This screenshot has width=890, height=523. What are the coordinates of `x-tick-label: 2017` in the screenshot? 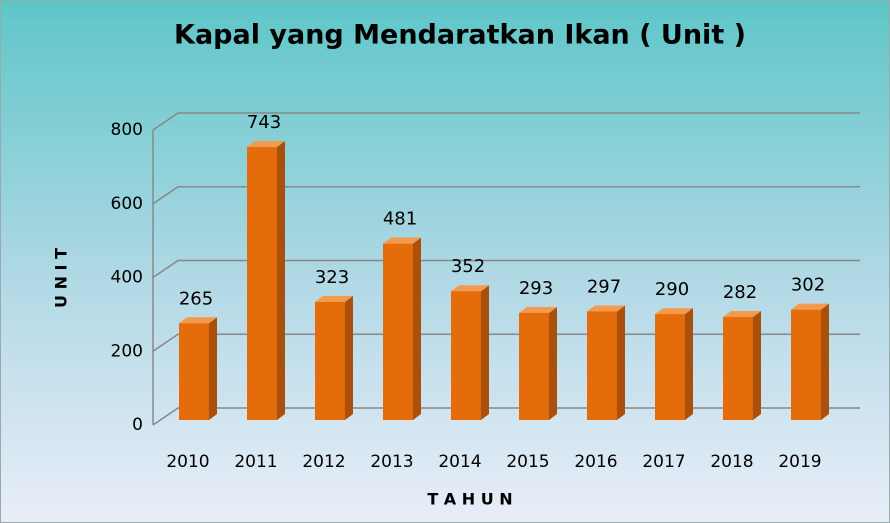 It's located at (663, 462).